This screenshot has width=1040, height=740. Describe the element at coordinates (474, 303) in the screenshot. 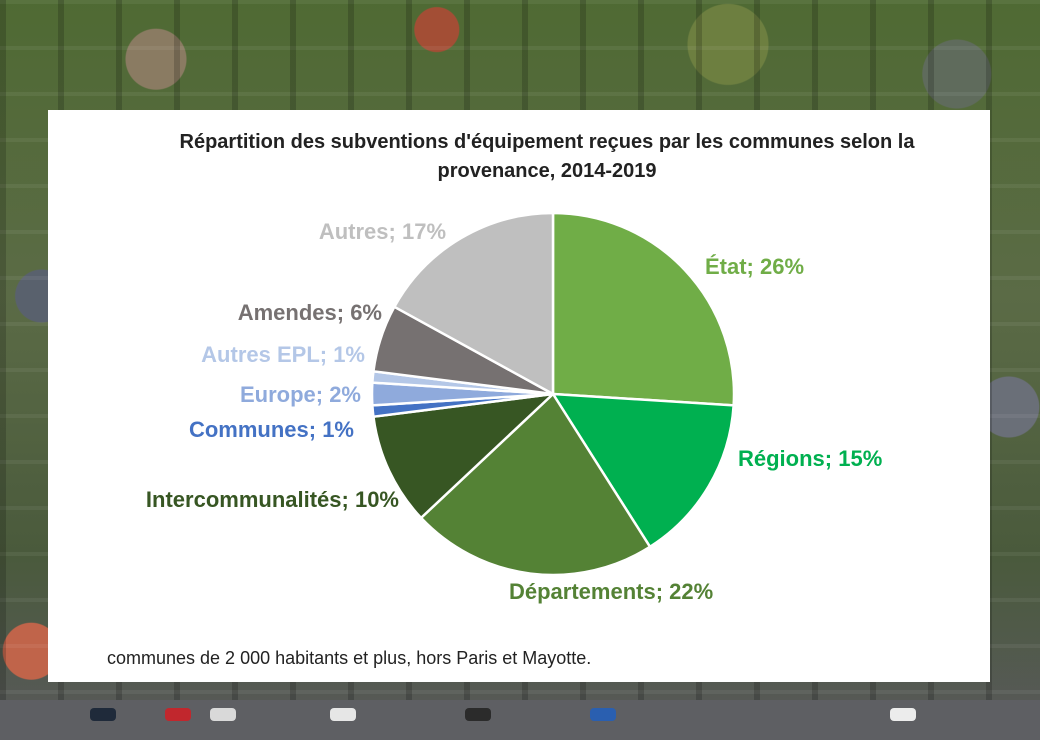

I see `pie-slice-autres` at that location.